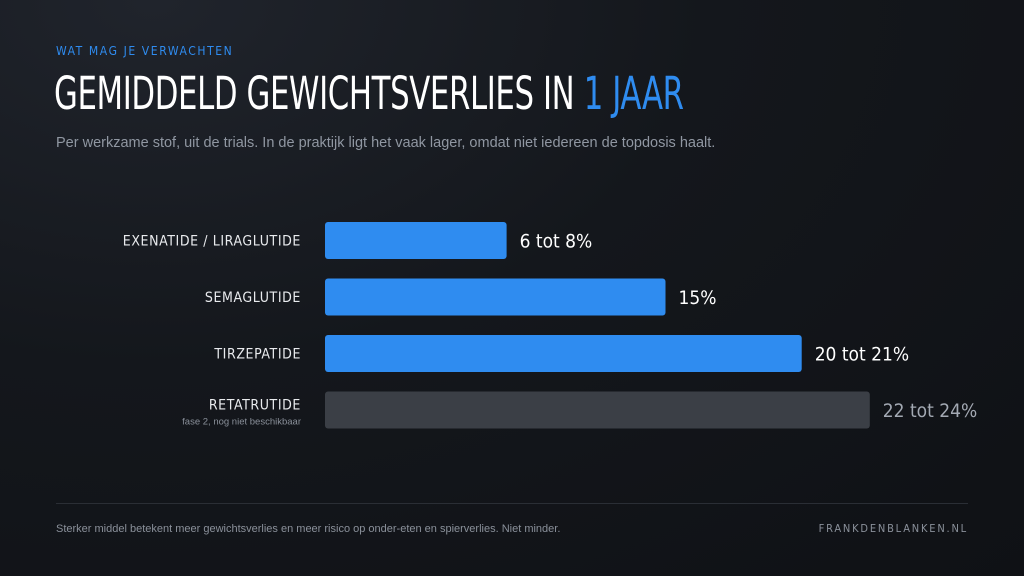 This screenshot has width=1024, height=576. Describe the element at coordinates (257, 355) in the screenshot. I see `category-label: TIRZEPATIDE` at that location.